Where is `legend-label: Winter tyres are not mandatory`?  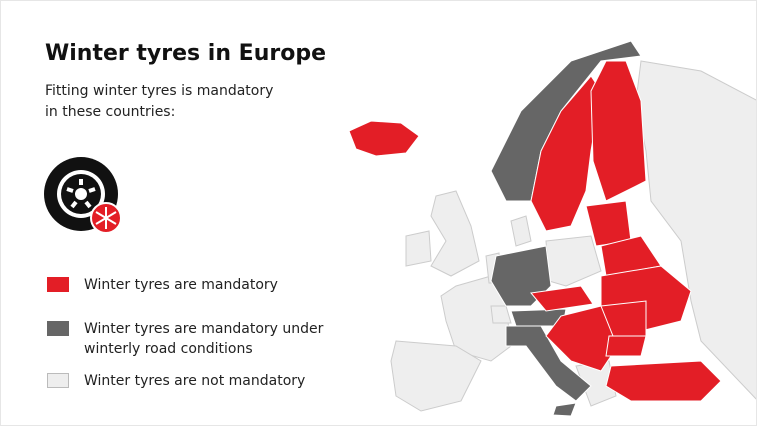
legend-label: Winter tyres are not mandatory is located at coordinates (195, 381).